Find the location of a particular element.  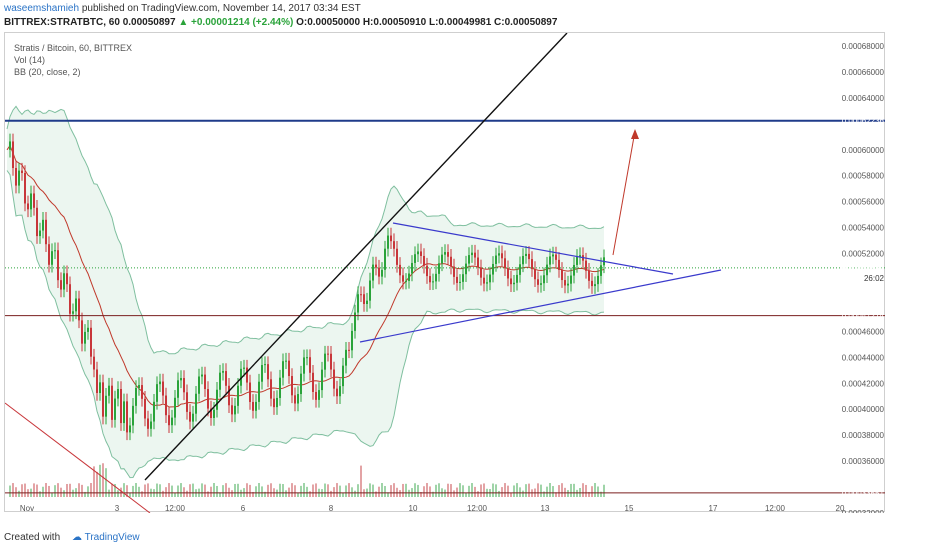

created-with-label: Created with is located at coordinates (32, 537).